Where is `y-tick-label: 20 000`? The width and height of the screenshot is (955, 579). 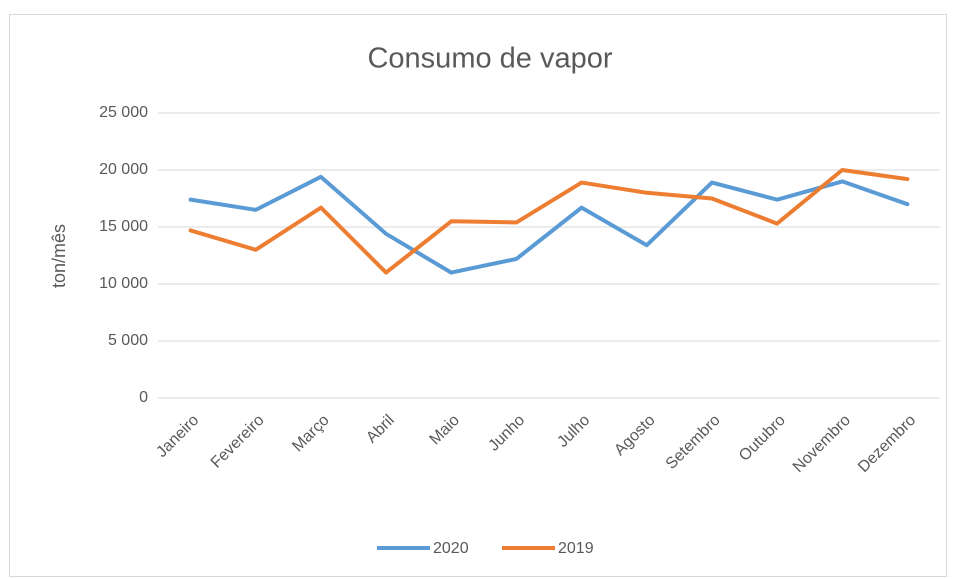
y-tick-label: 20 000 is located at coordinates (123, 169).